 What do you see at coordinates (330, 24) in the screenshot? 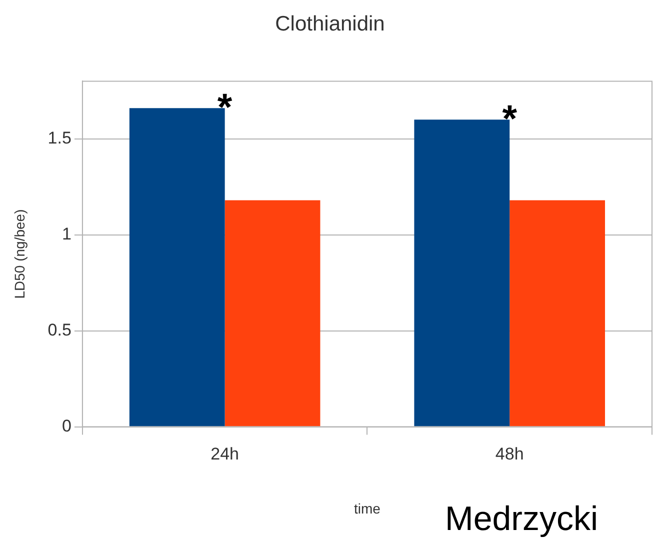
I see `chart-title: Clothianidin` at bounding box center [330, 24].